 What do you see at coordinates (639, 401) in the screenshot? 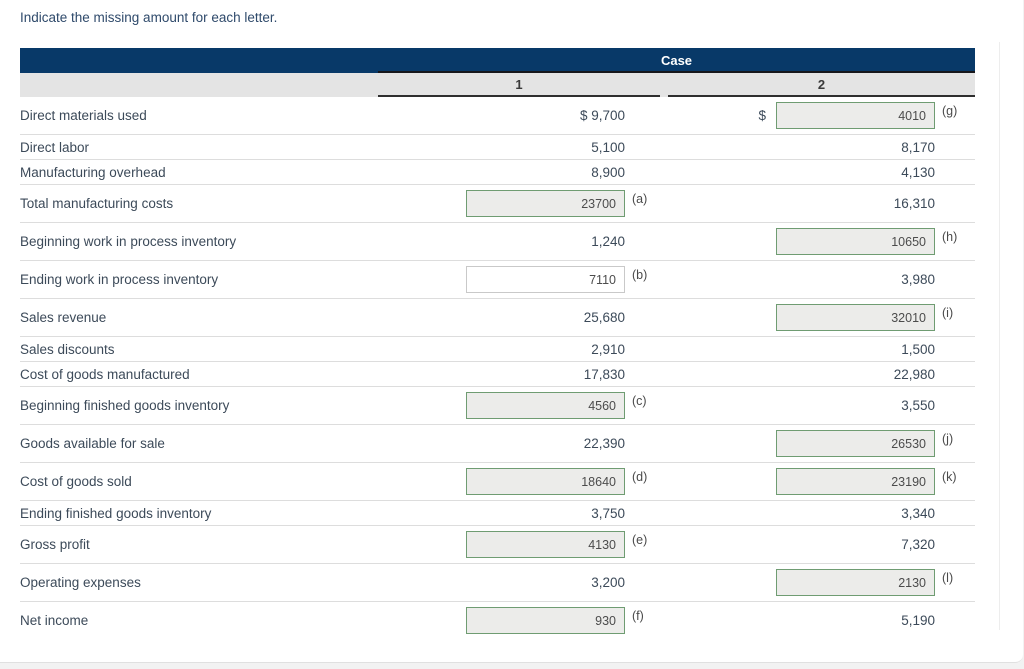
I see `letter-label: (c)` at bounding box center [639, 401].